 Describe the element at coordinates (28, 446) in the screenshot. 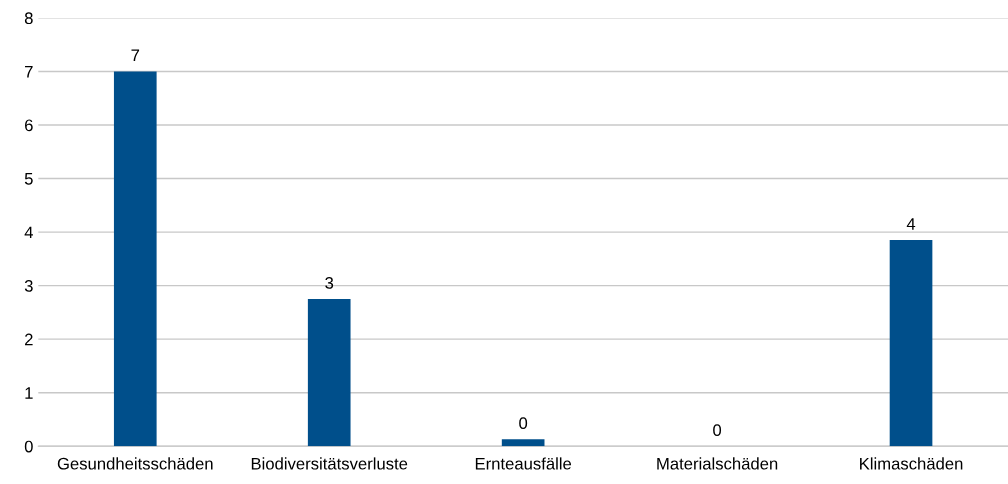

I see `y-tick-label: 0` at that location.